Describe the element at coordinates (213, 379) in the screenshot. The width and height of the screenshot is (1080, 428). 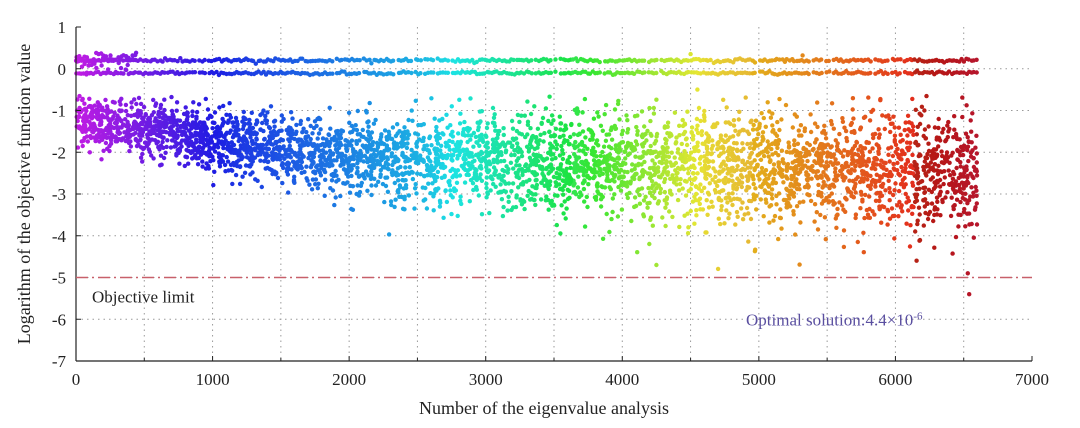
I see `x-tick-label: 1000` at that location.